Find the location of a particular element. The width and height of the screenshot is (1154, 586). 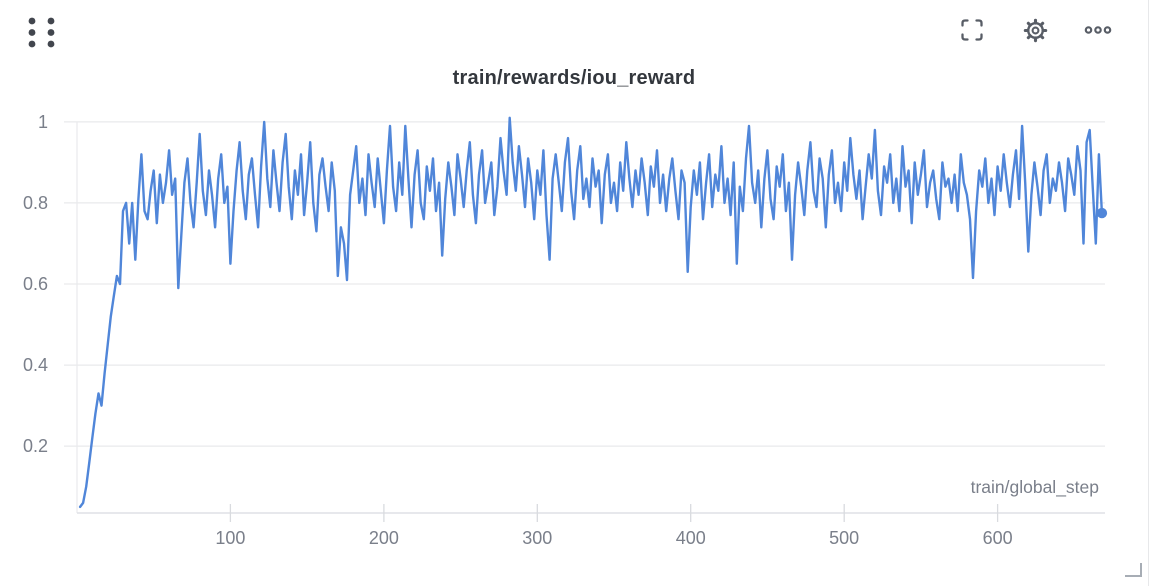

y-tick-label: 0.6 is located at coordinates (35, 284).